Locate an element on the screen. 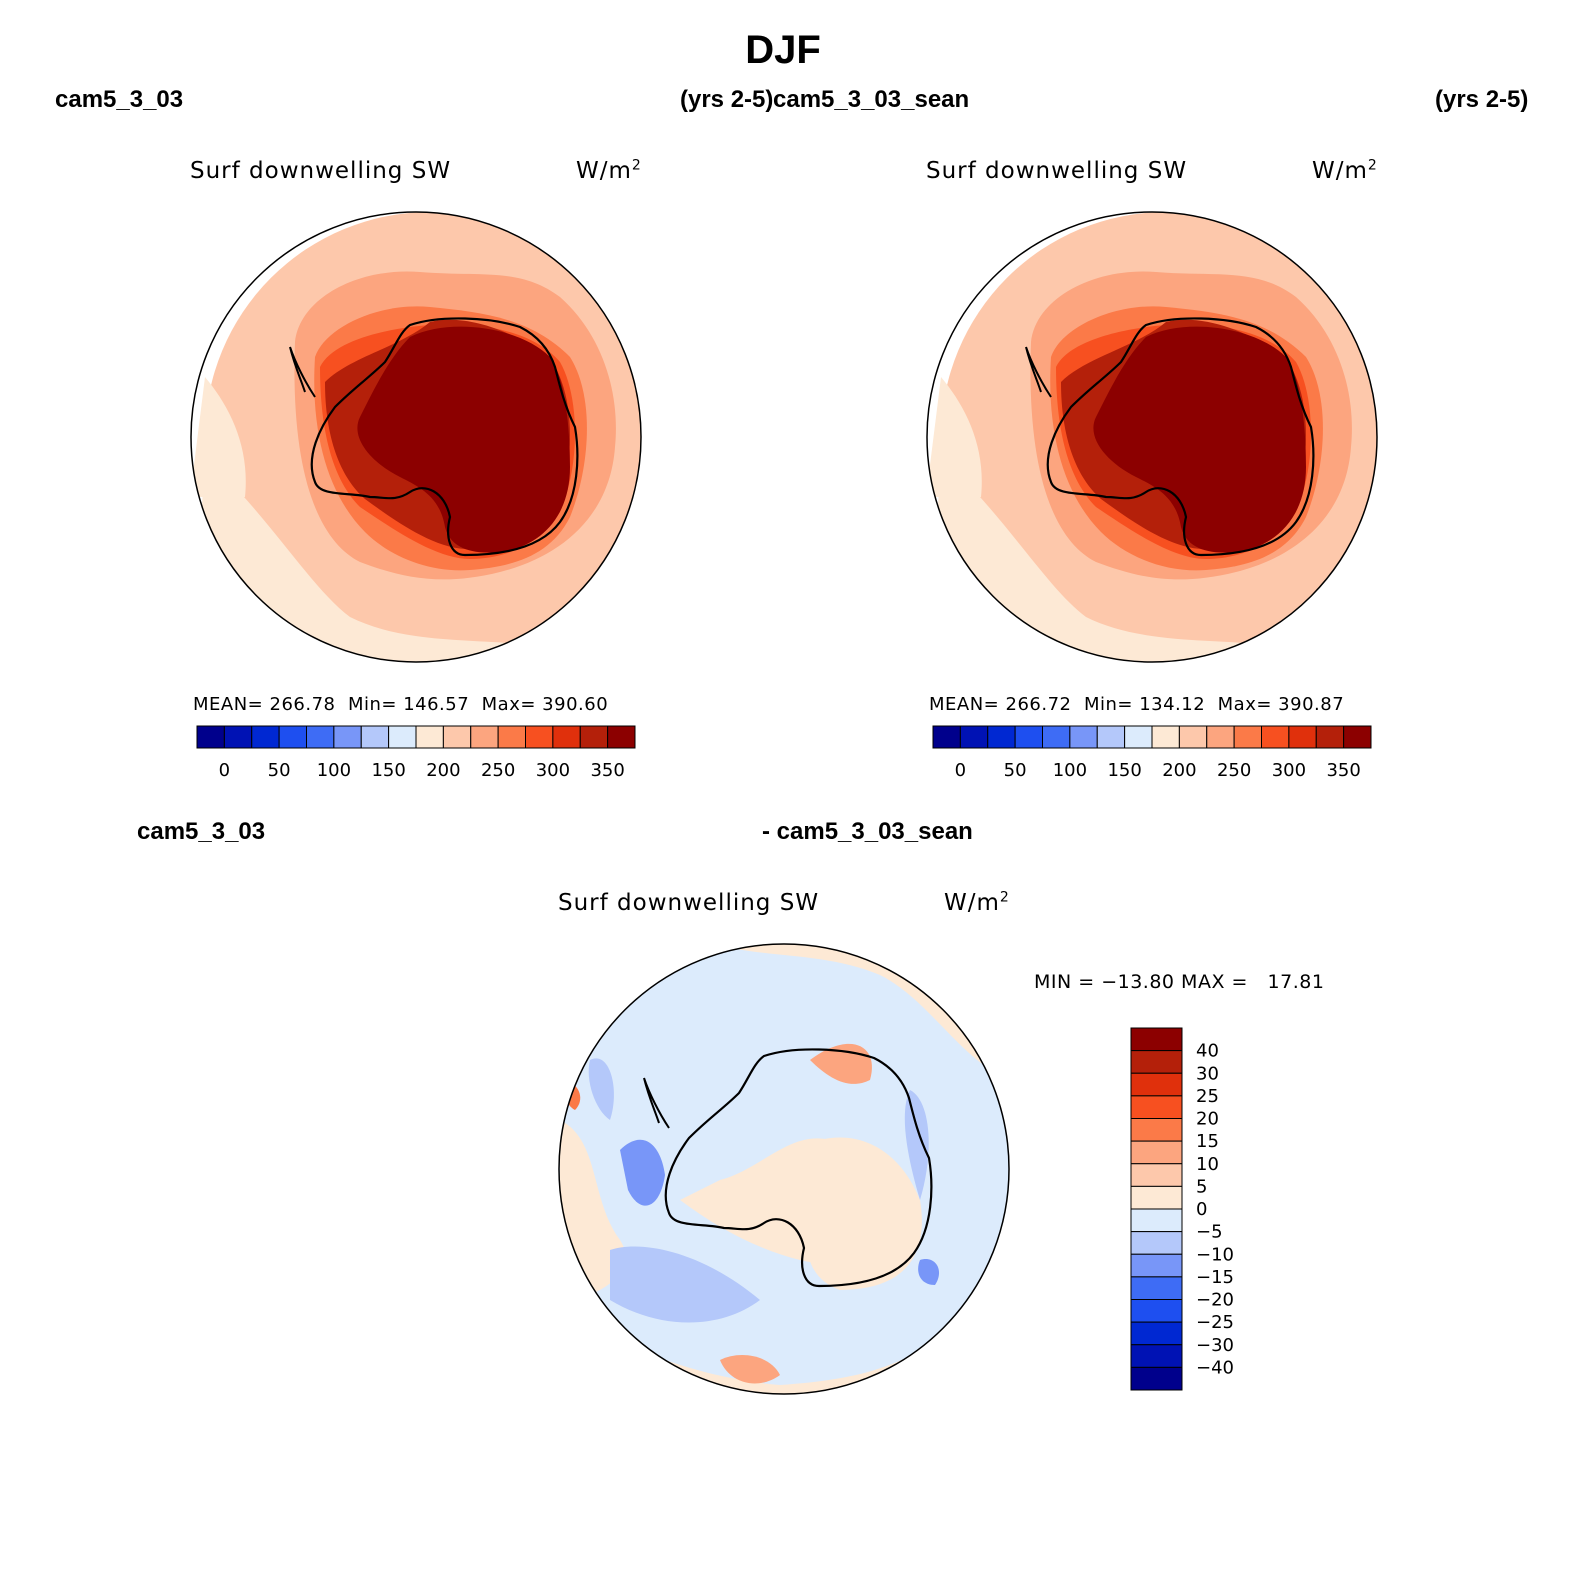  diff-colorbar-label: 15 is located at coordinates (1207, 1141).